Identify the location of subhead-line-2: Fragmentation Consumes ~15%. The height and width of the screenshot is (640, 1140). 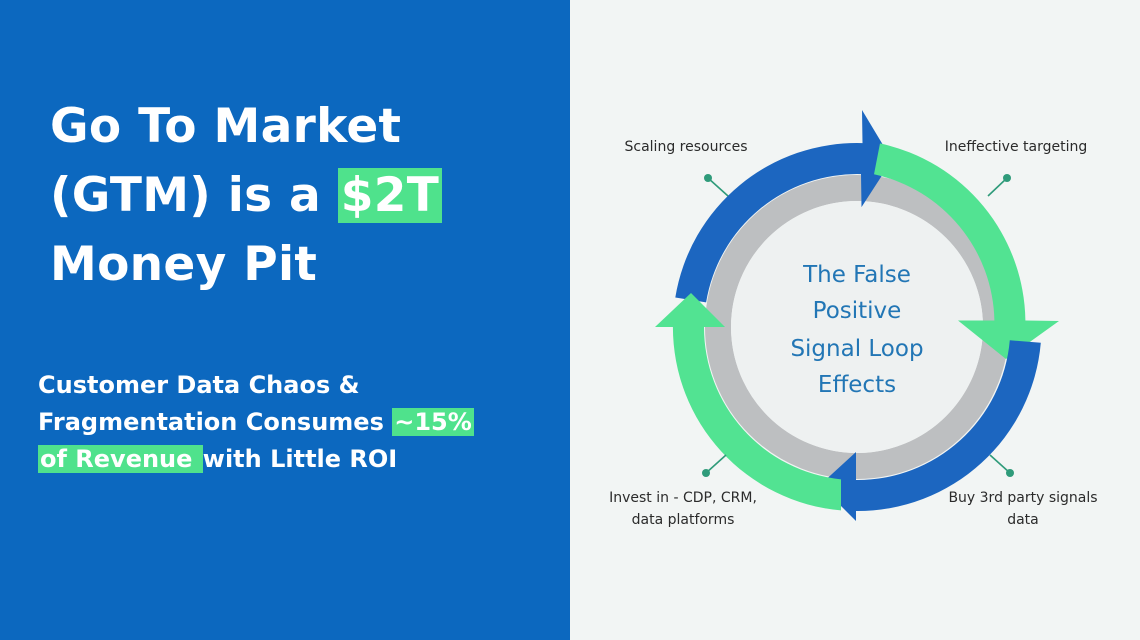
(298, 422).